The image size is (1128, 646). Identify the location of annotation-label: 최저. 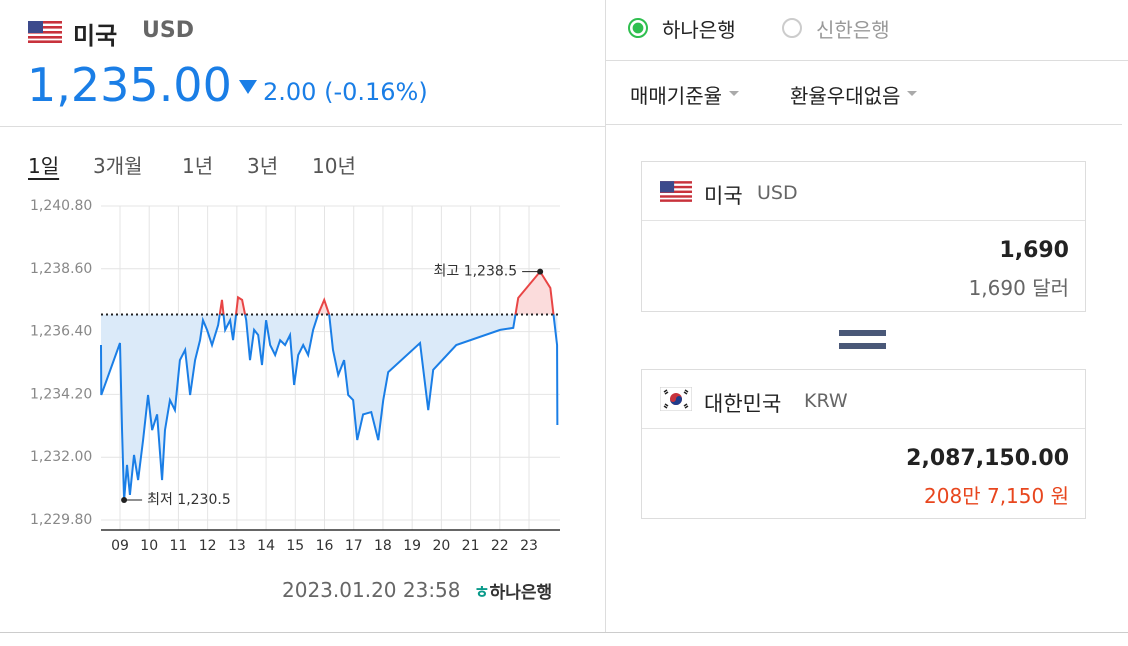
(160, 500).